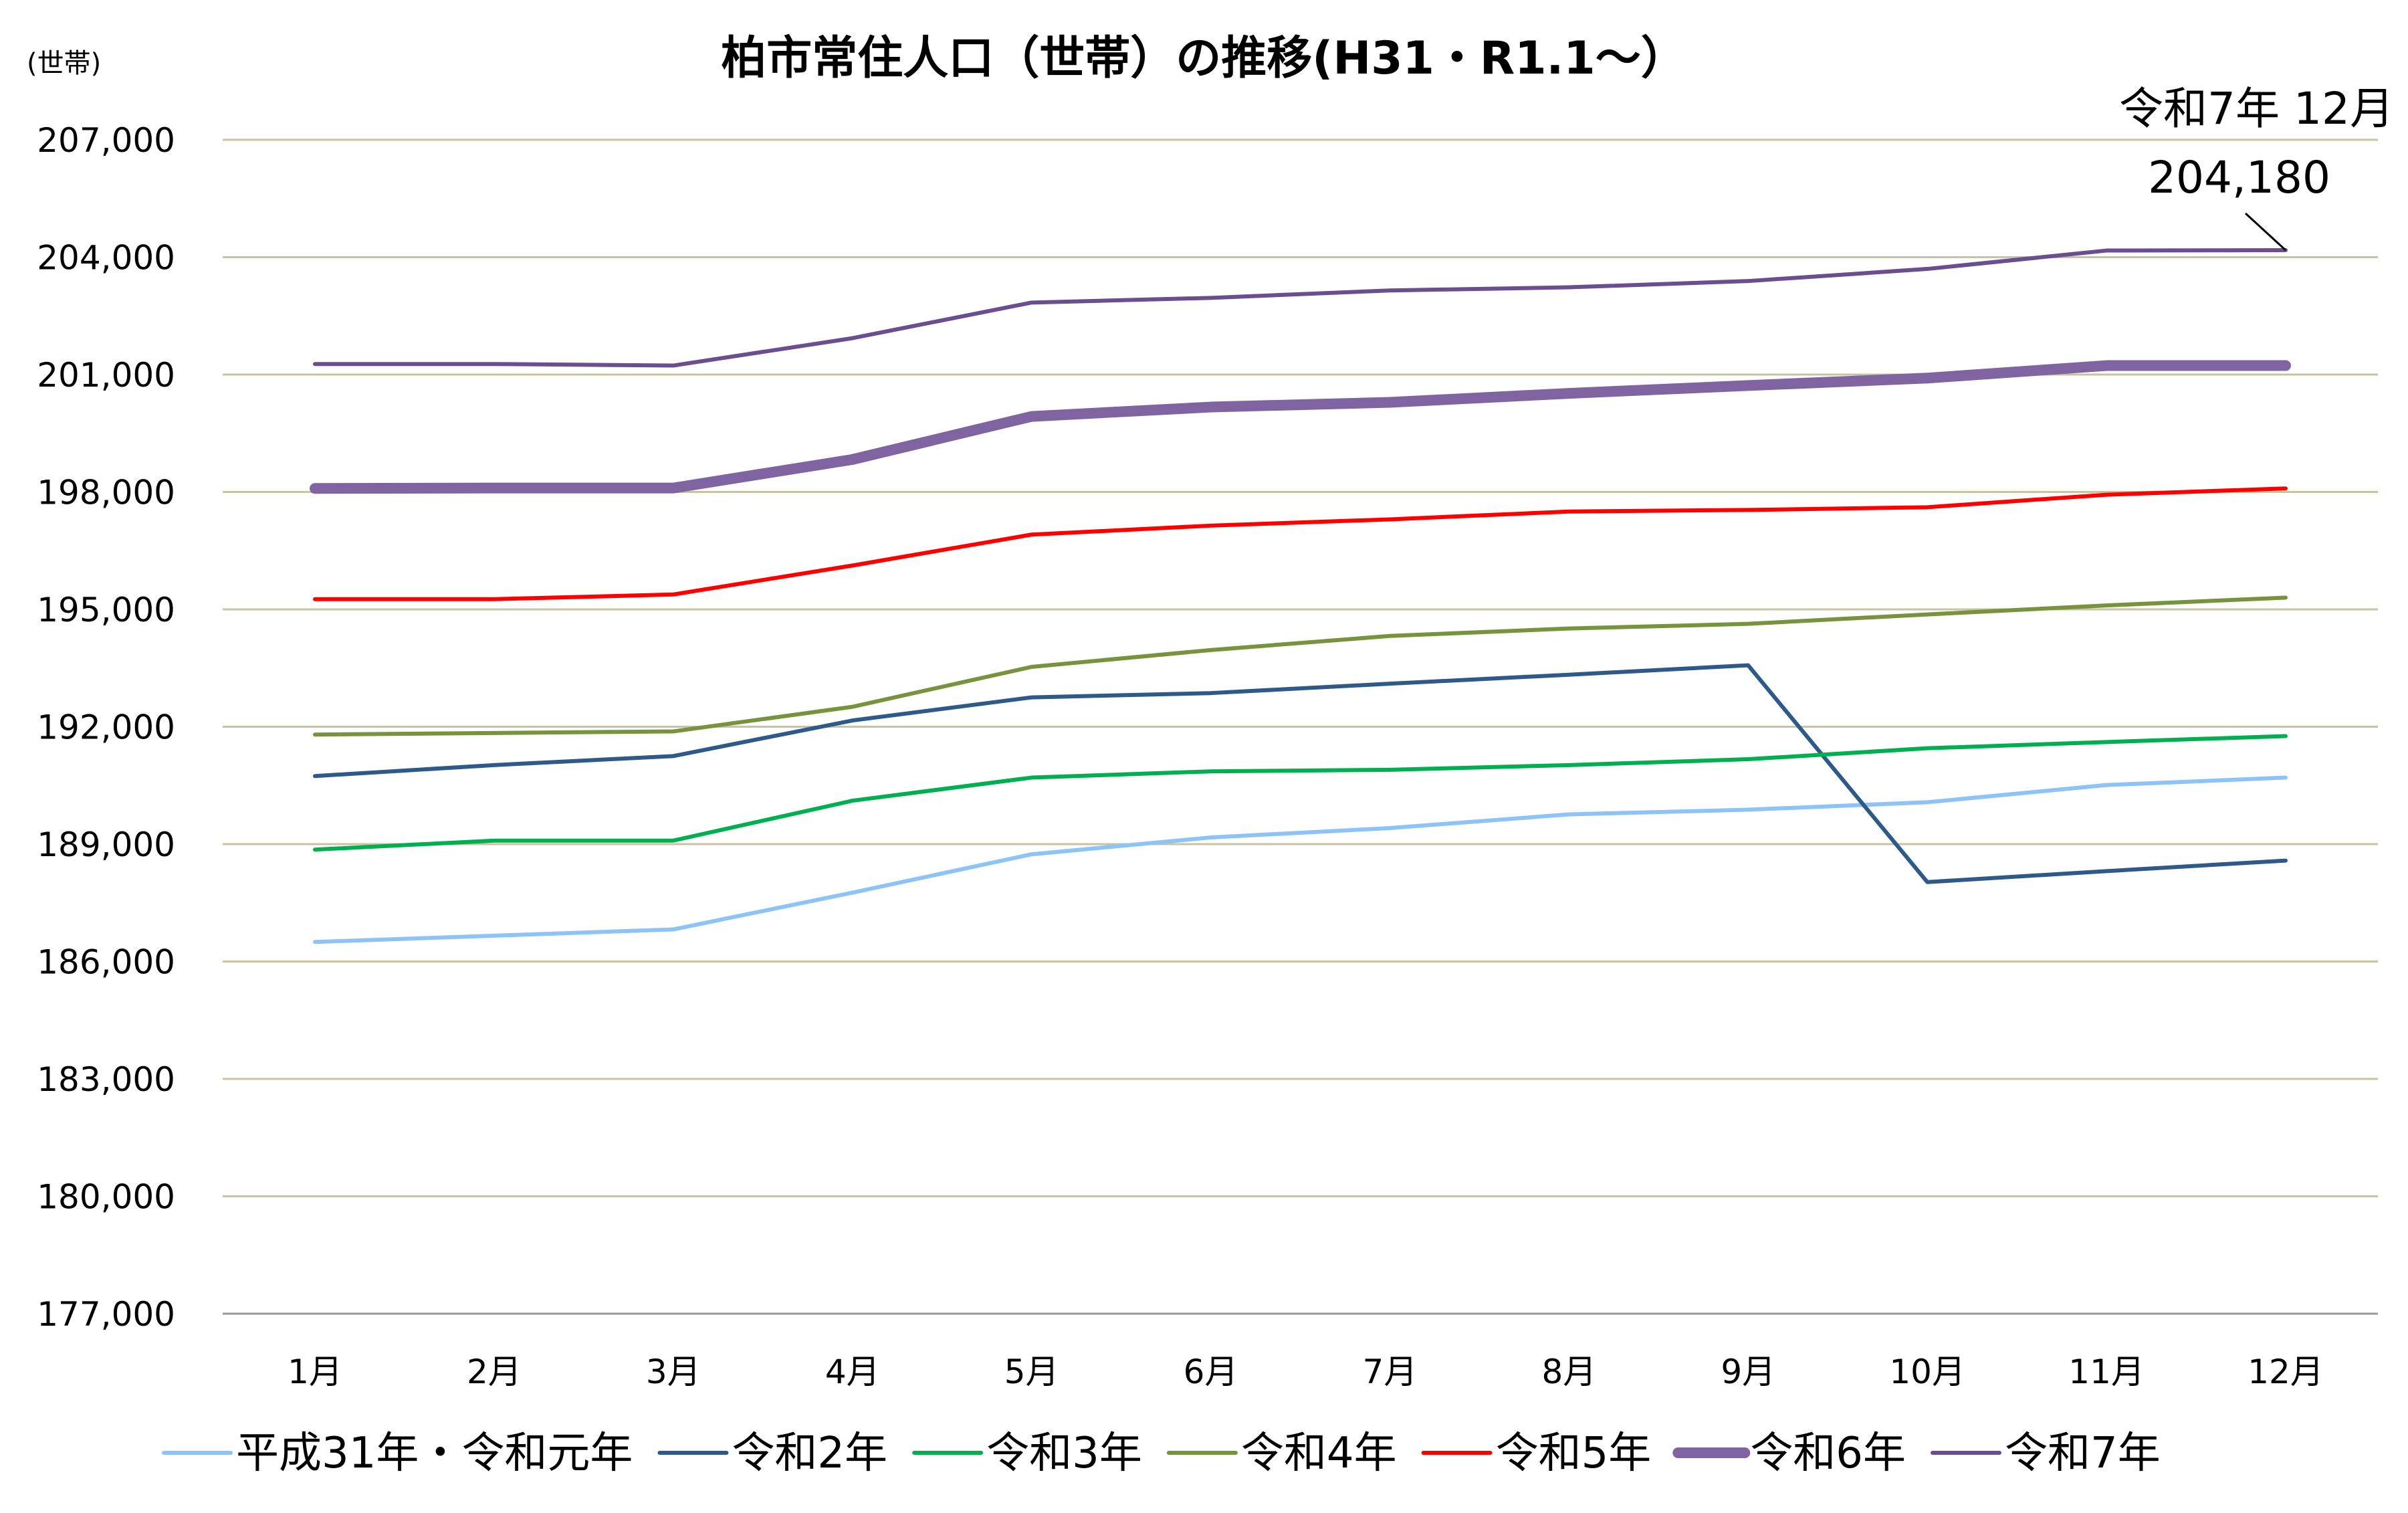 This screenshot has width=2408, height=1513. Describe the element at coordinates (2083, 1453) in the screenshot. I see `legend-label: 令和7年` at that location.